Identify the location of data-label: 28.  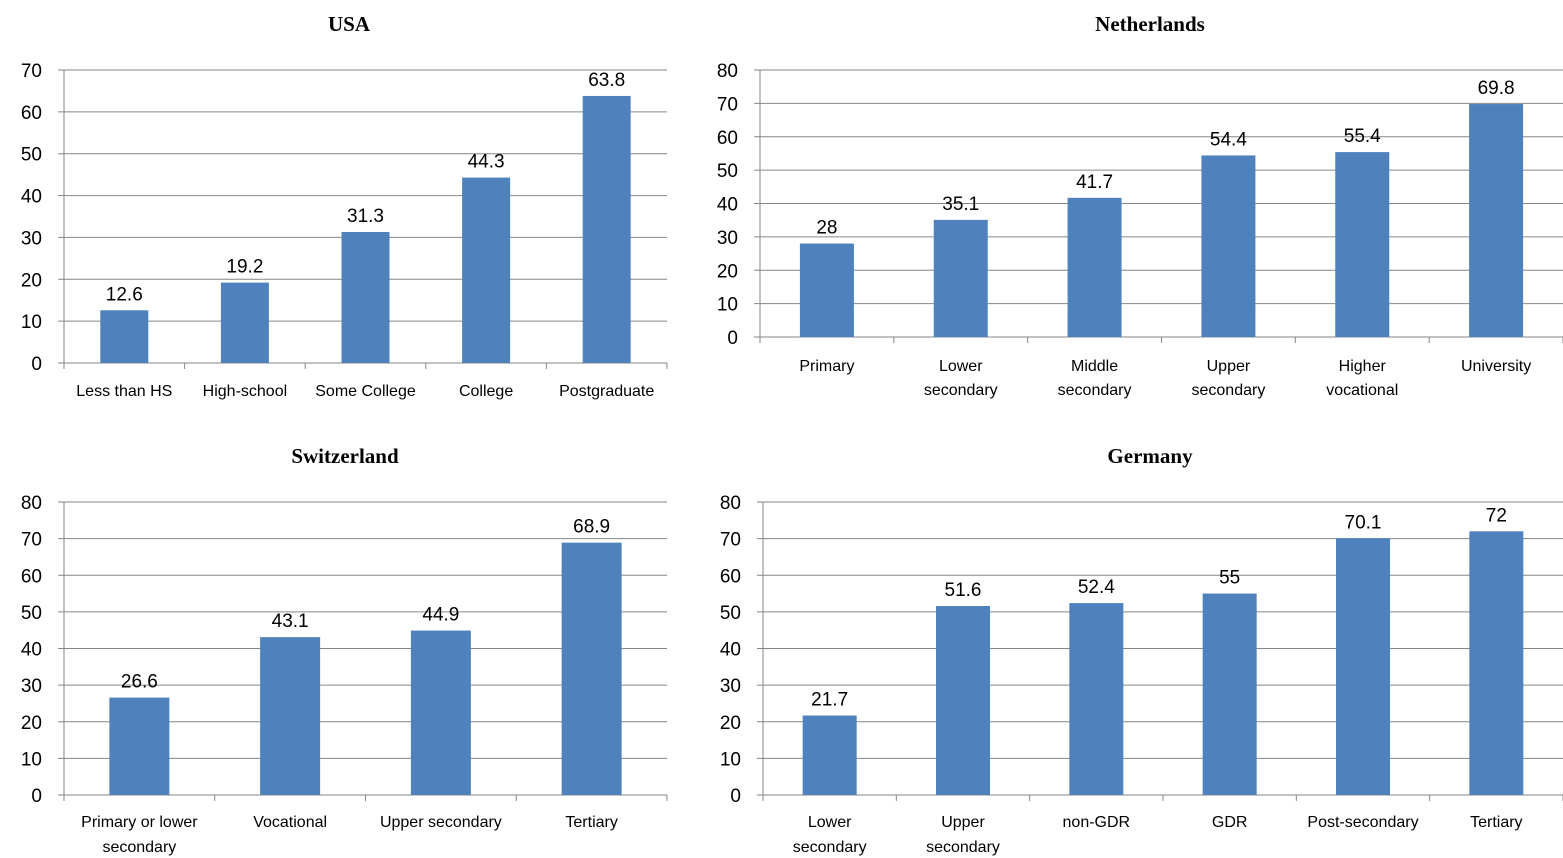
(826, 228).